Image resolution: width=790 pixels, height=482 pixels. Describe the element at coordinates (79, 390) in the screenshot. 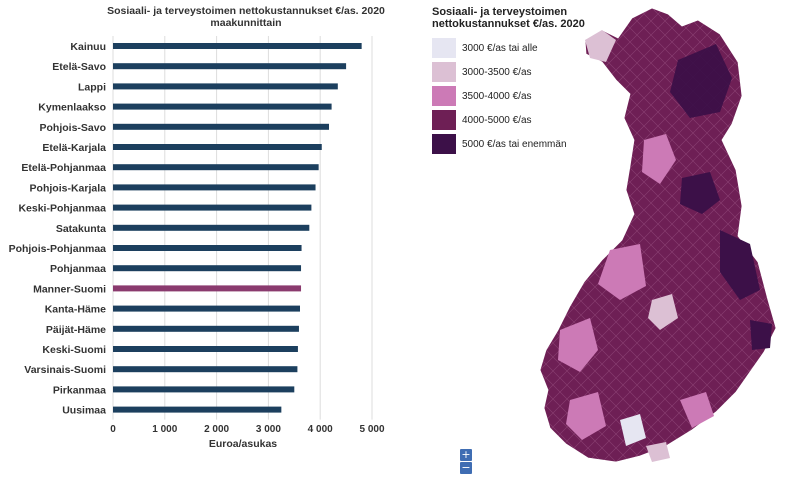

I see `category-label: Pirkanmaa` at that location.